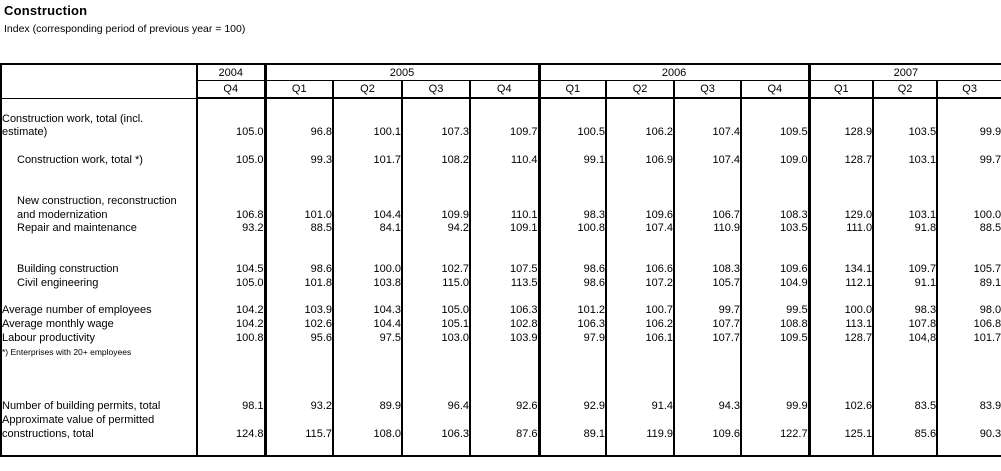 This screenshot has height=471, width=1001. Describe the element at coordinates (504, 229) in the screenshot. I see `value-cell: 109.1` at that location.